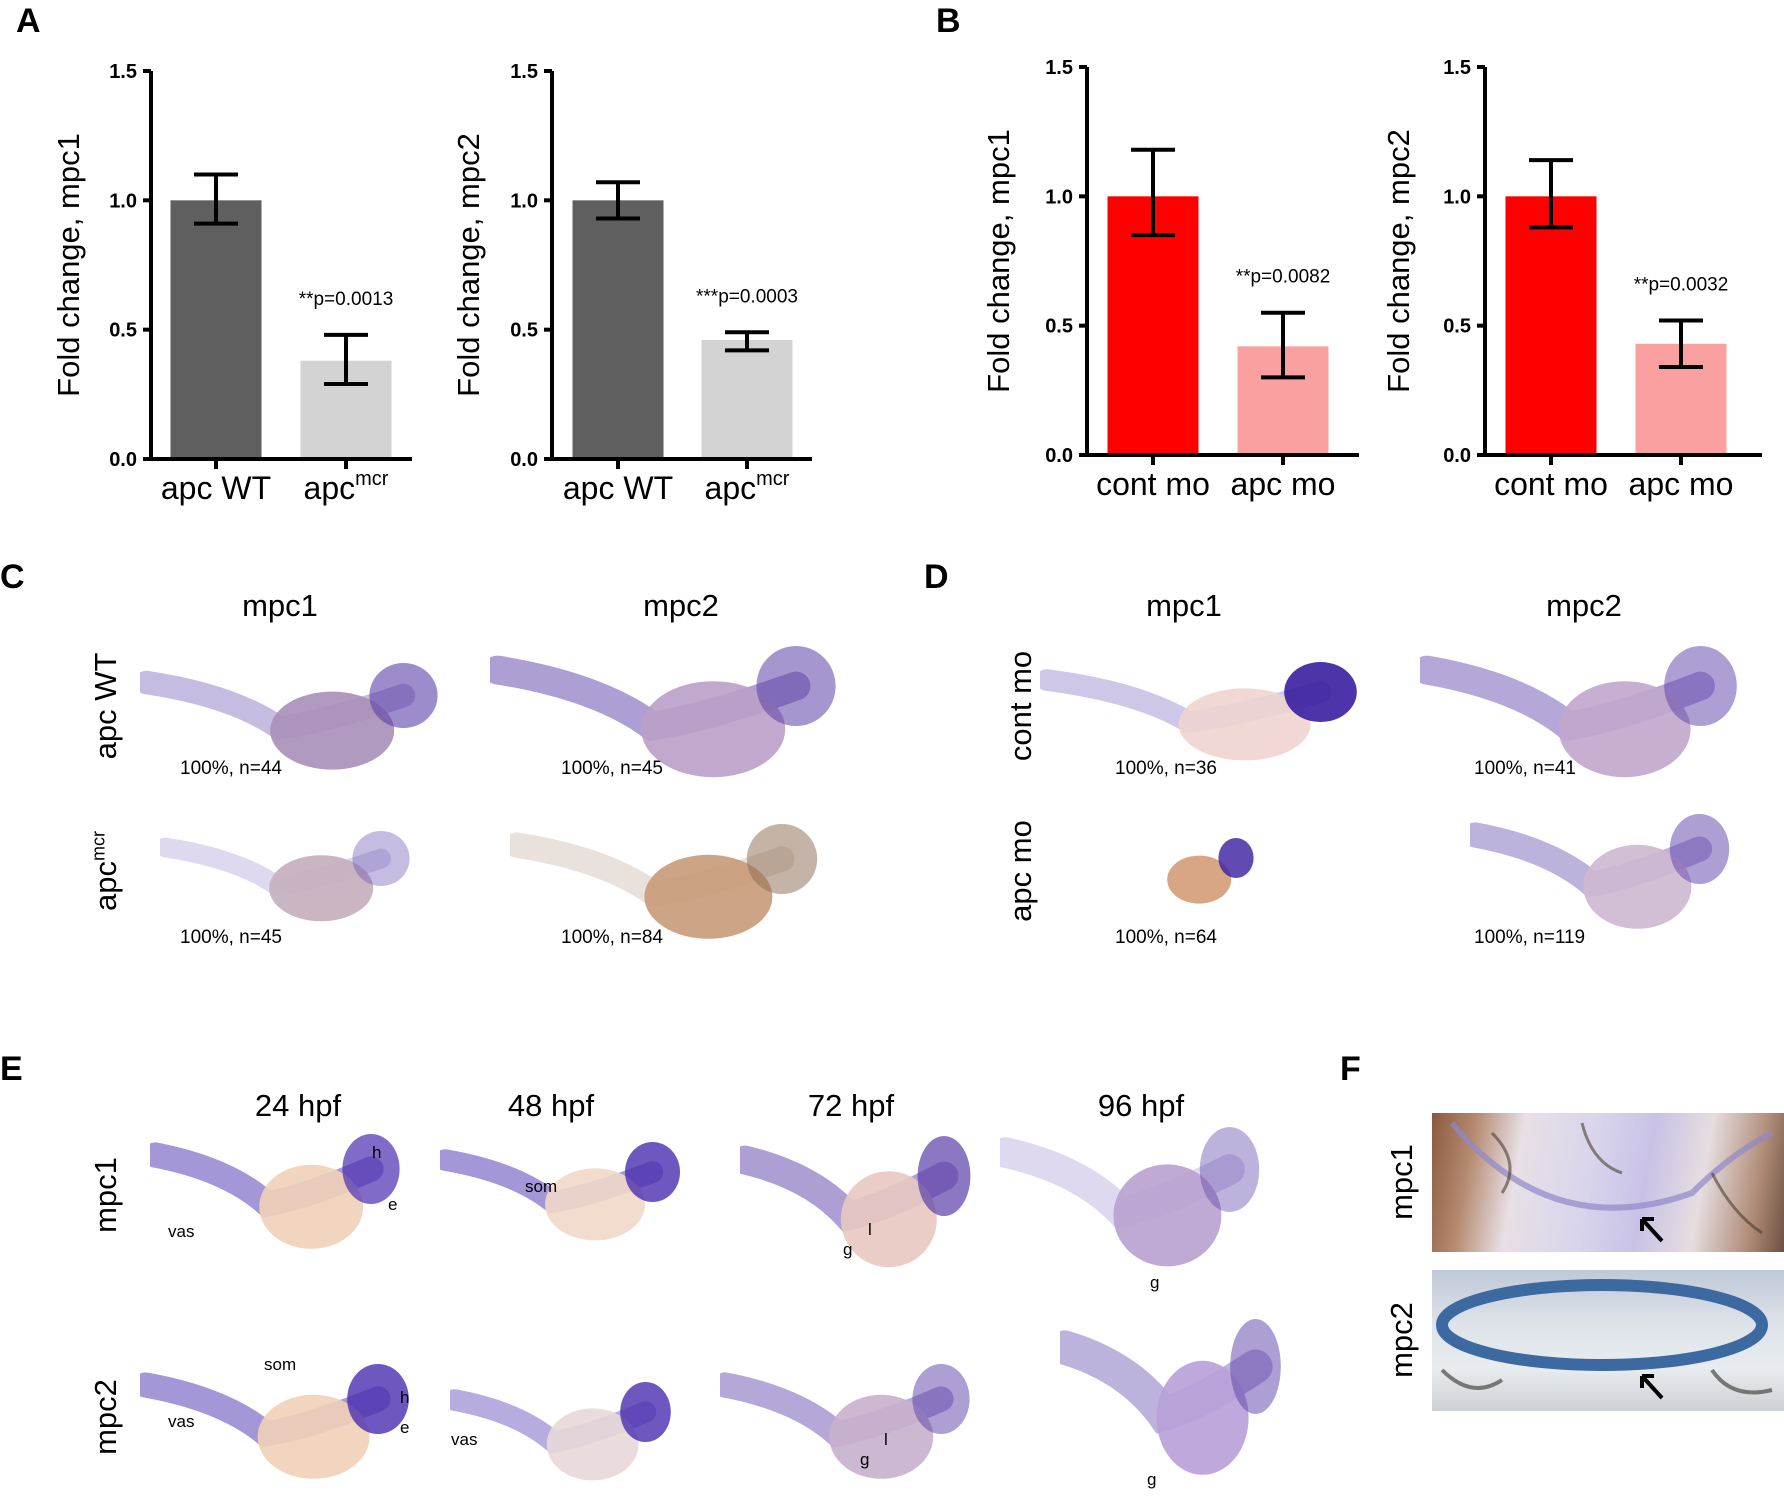 This screenshot has height=1506, width=1784. I want to click on panel-e-col-96hpf: 96 hpf, so click(1141, 1105).